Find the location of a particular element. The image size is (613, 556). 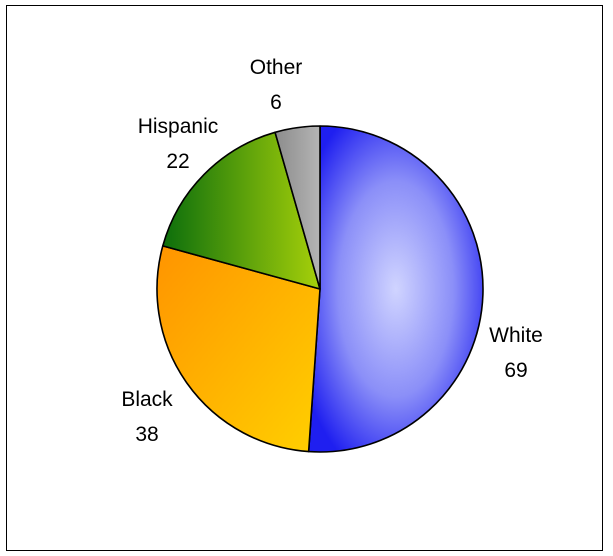

slice-label-hispanic: Hispanic is located at coordinates (178, 126).